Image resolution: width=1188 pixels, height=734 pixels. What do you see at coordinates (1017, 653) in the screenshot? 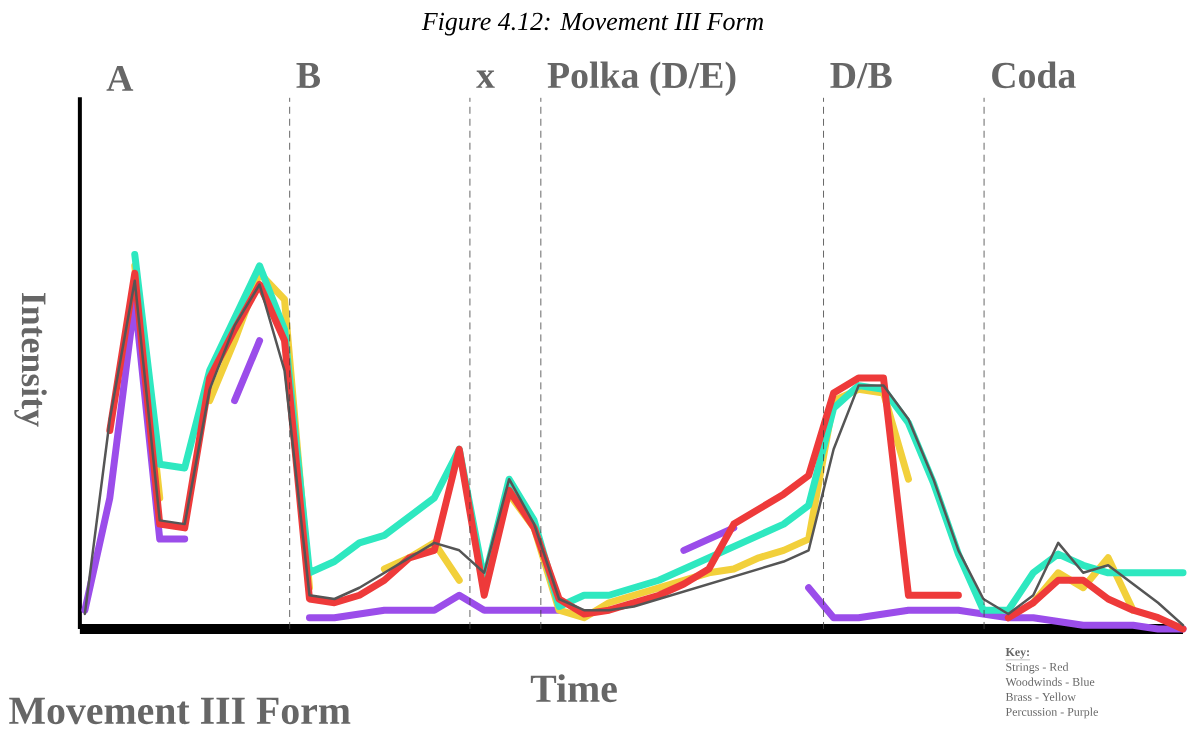
I see `text: Key:` at bounding box center [1017, 653].